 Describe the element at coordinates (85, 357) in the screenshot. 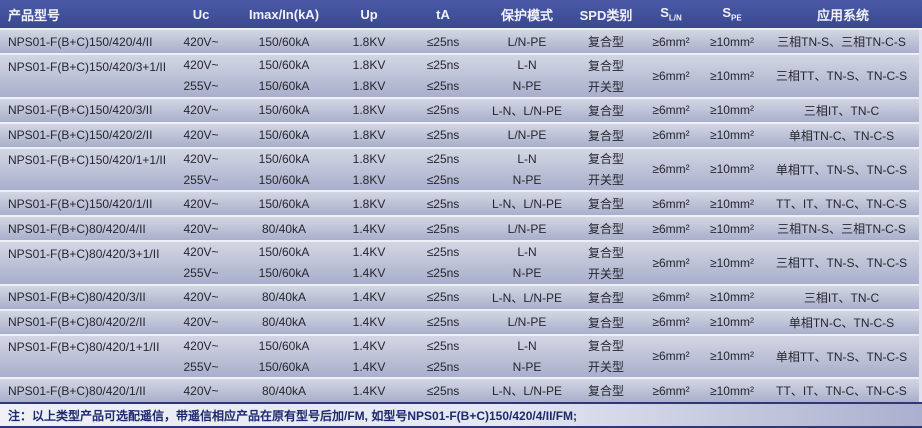

I see `model-cell: NPS01-F(B+C)80/420/1+1/II` at that location.